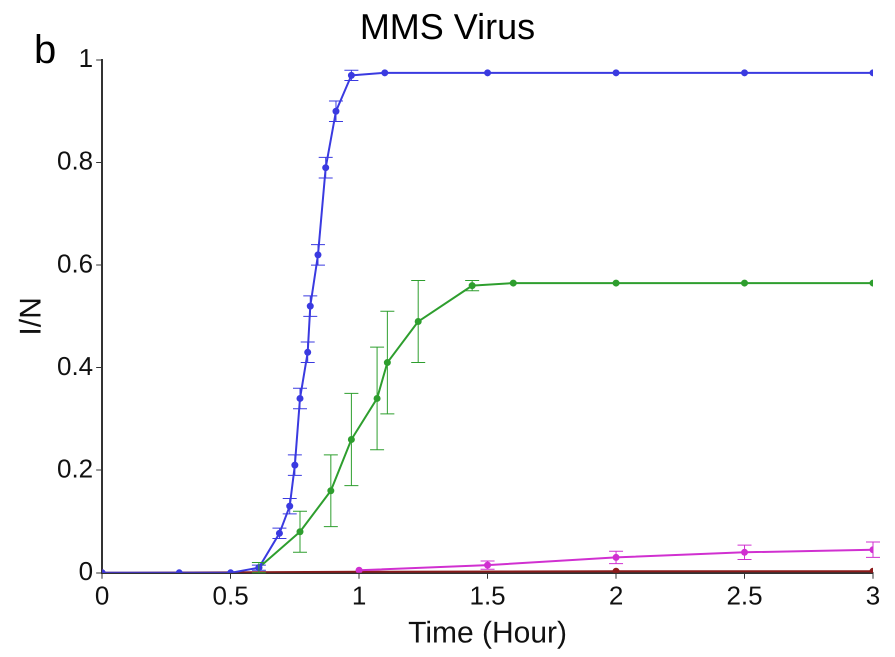 The width and height of the screenshot is (895, 657). I want to click on x-tick-label: 2.5, so click(744, 595).